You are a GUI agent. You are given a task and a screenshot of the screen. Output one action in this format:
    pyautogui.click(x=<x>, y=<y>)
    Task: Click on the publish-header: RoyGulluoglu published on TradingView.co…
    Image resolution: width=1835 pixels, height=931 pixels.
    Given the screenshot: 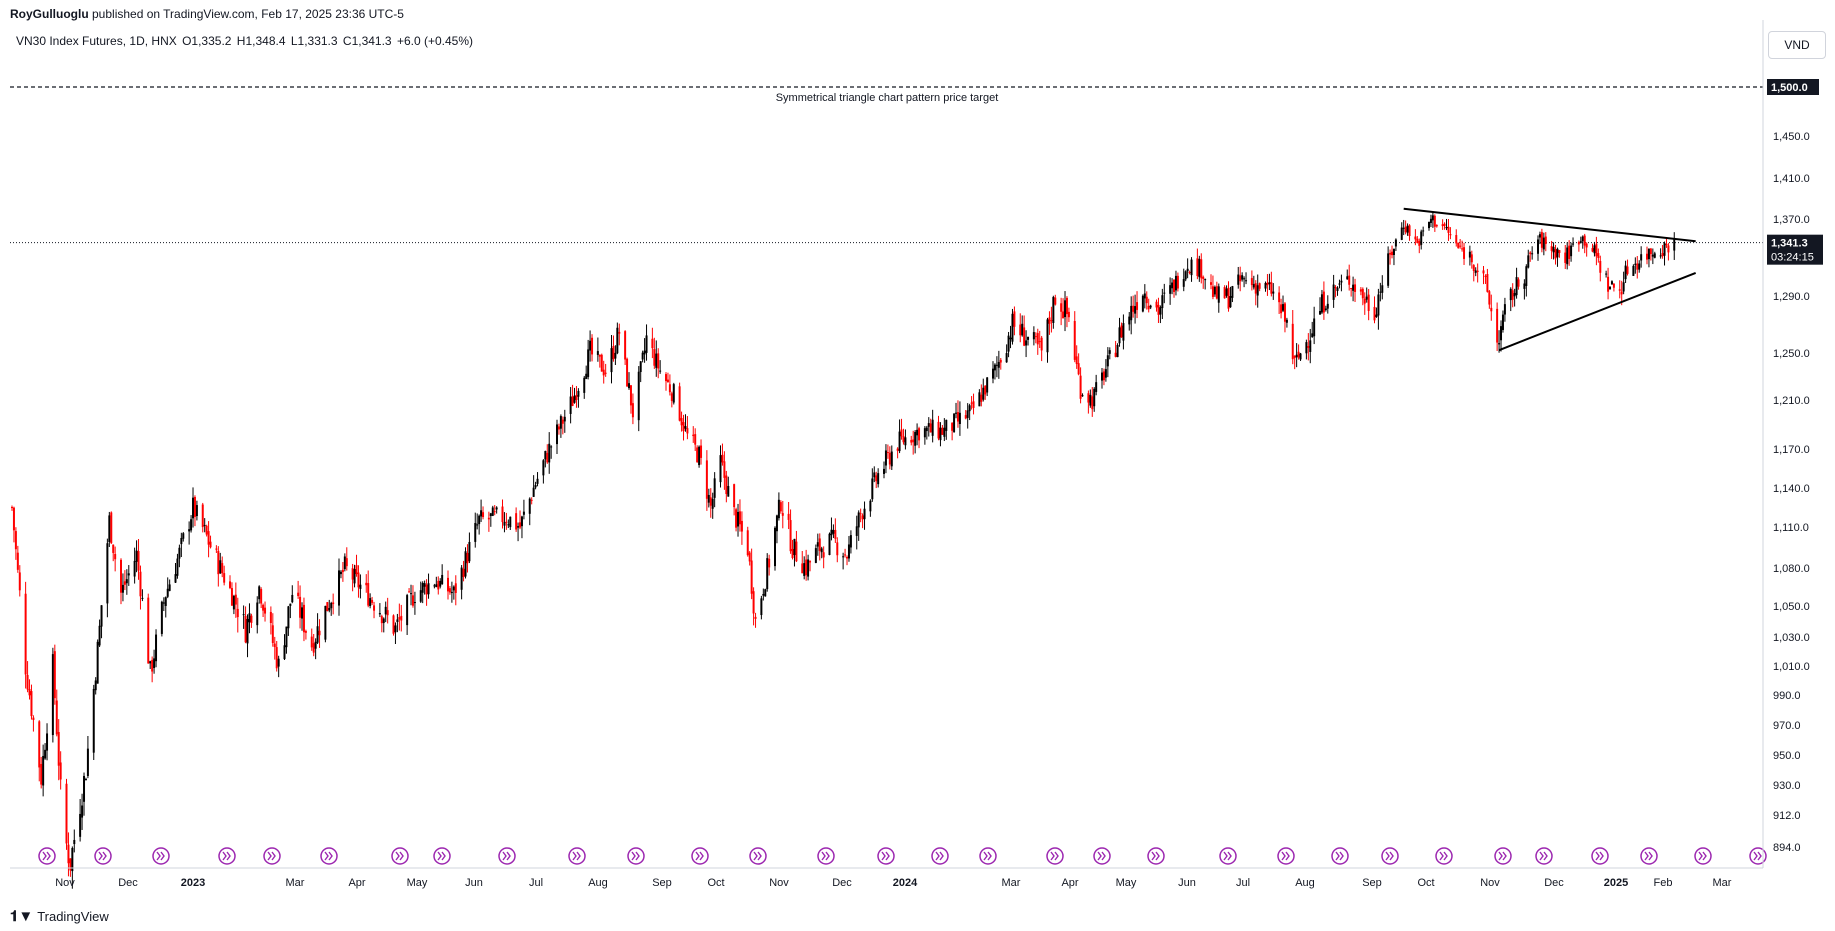 What is the action you would take?
    pyautogui.click(x=207, y=14)
    